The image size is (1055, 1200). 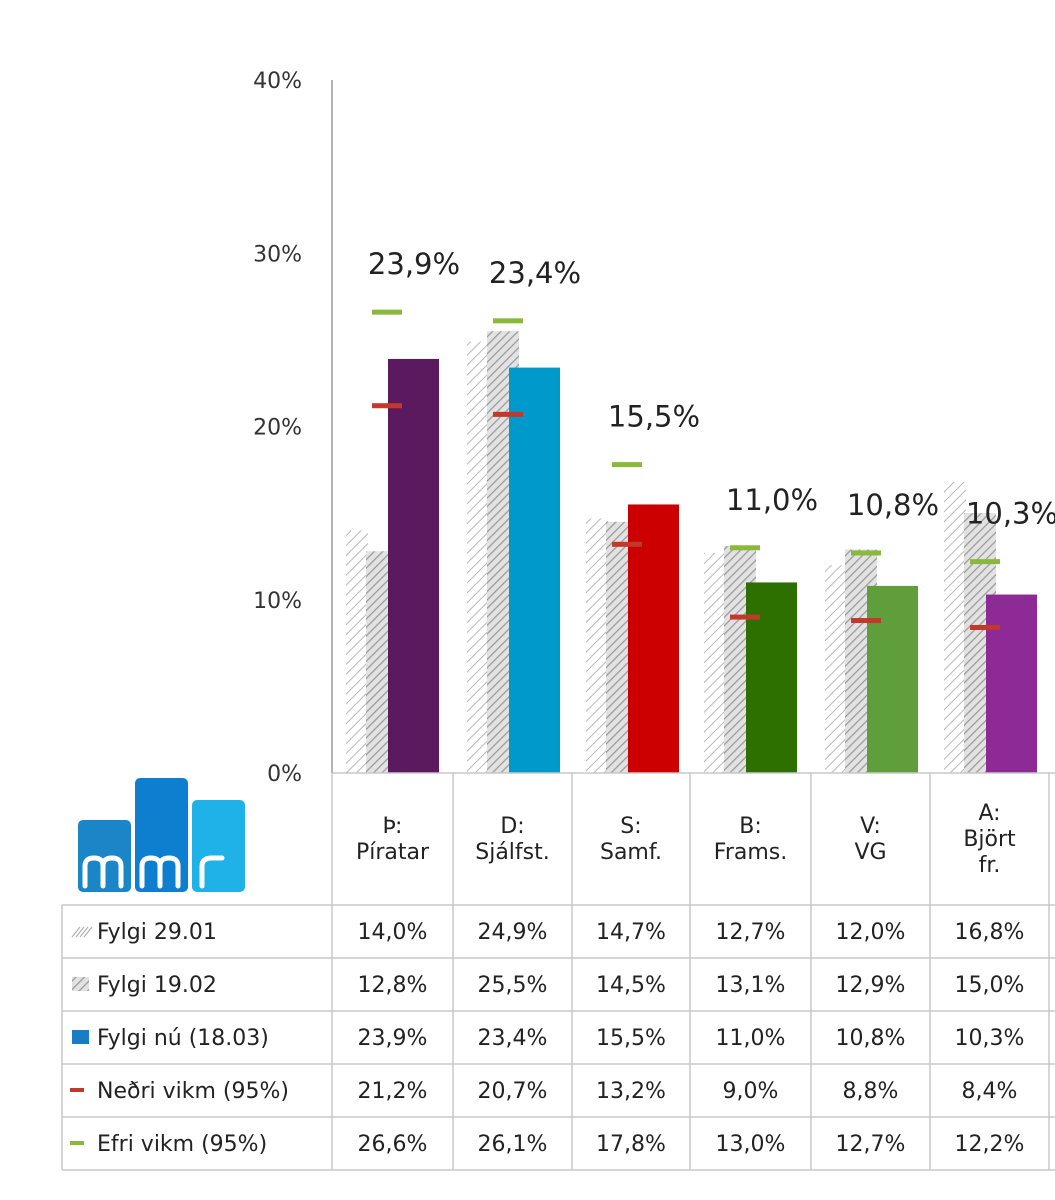 What do you see at coordinates (277, 428) in the screenshot?
I see `y-tick-label: 20%` at bounding box center [277, 428].